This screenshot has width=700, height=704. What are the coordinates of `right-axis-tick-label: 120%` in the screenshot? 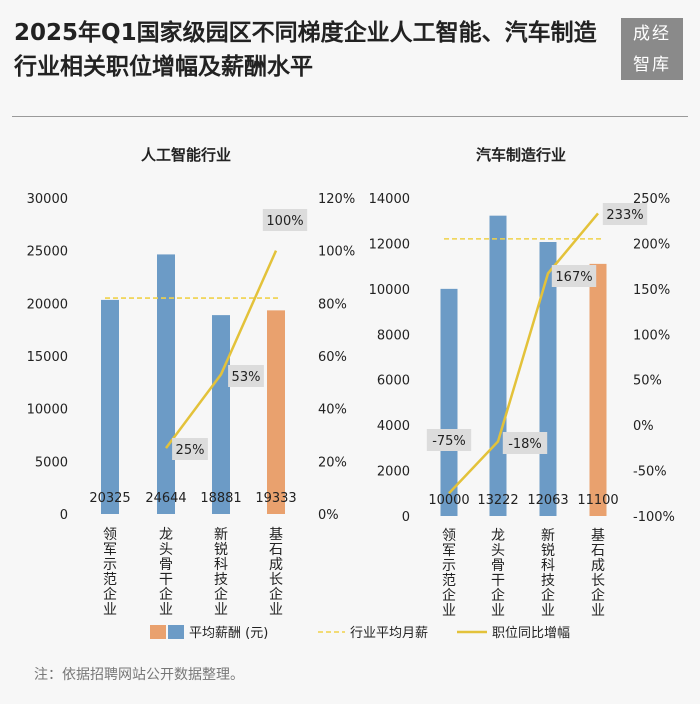 It's located at (336, 199).